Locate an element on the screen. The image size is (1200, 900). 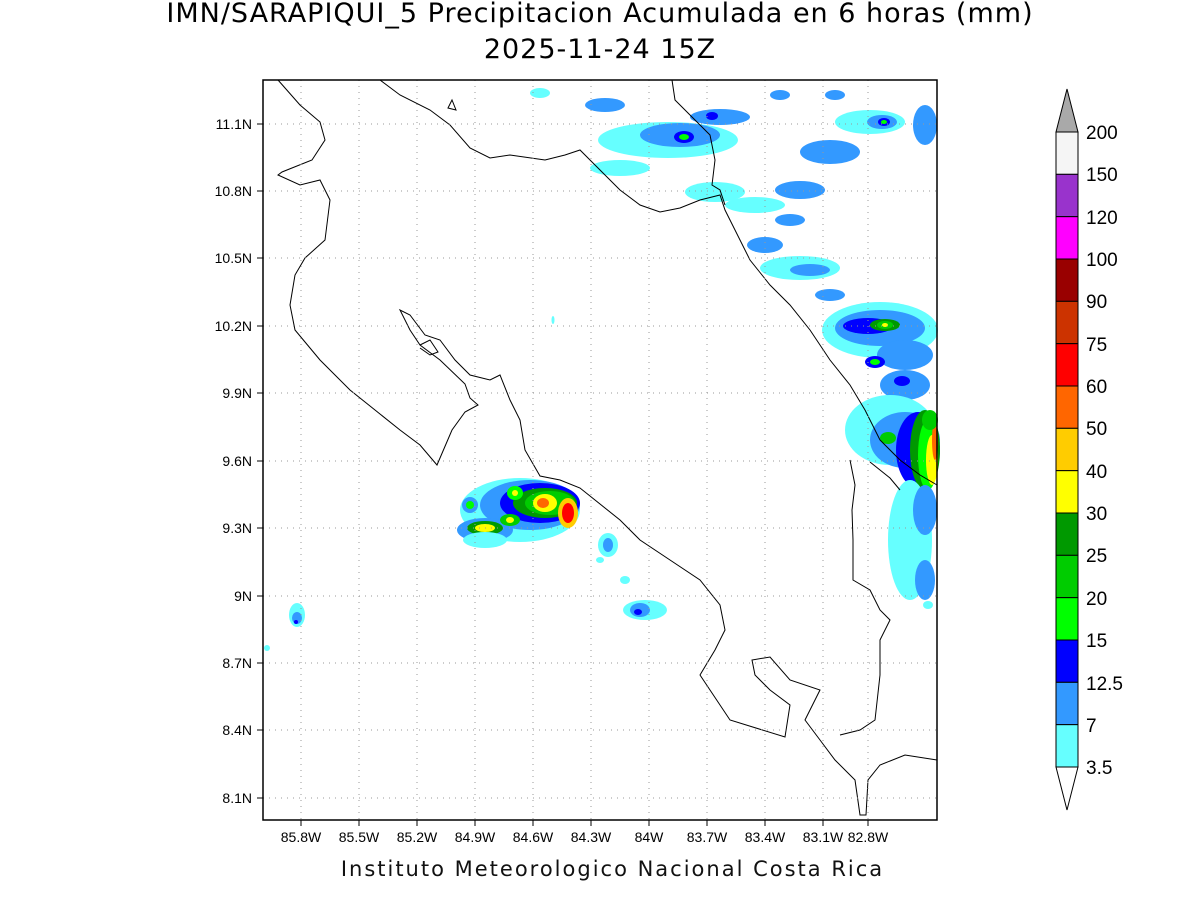
colorbar-label: 60 is located at coordinates (1096, 387).